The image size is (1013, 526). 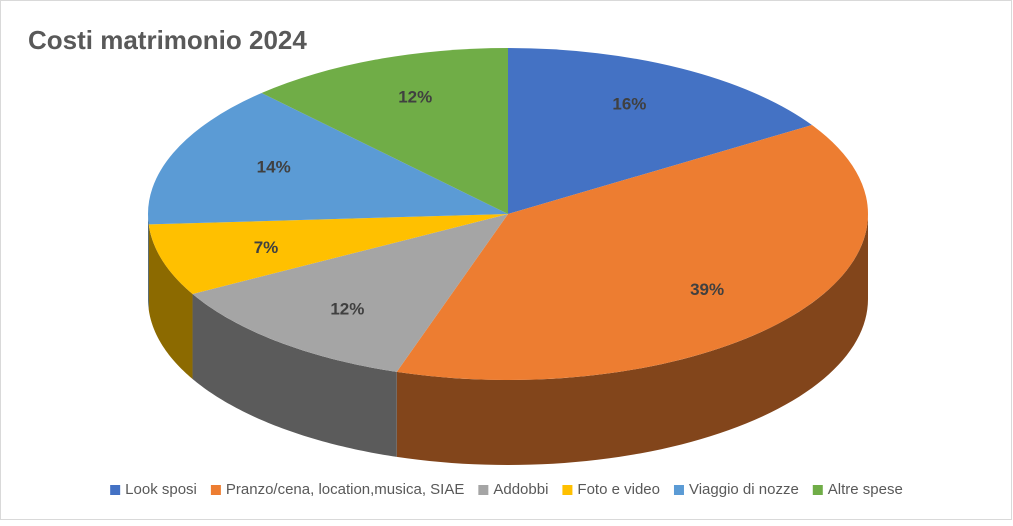 I want to click on legend-label: Addobbi, so click(x=520, y=489).